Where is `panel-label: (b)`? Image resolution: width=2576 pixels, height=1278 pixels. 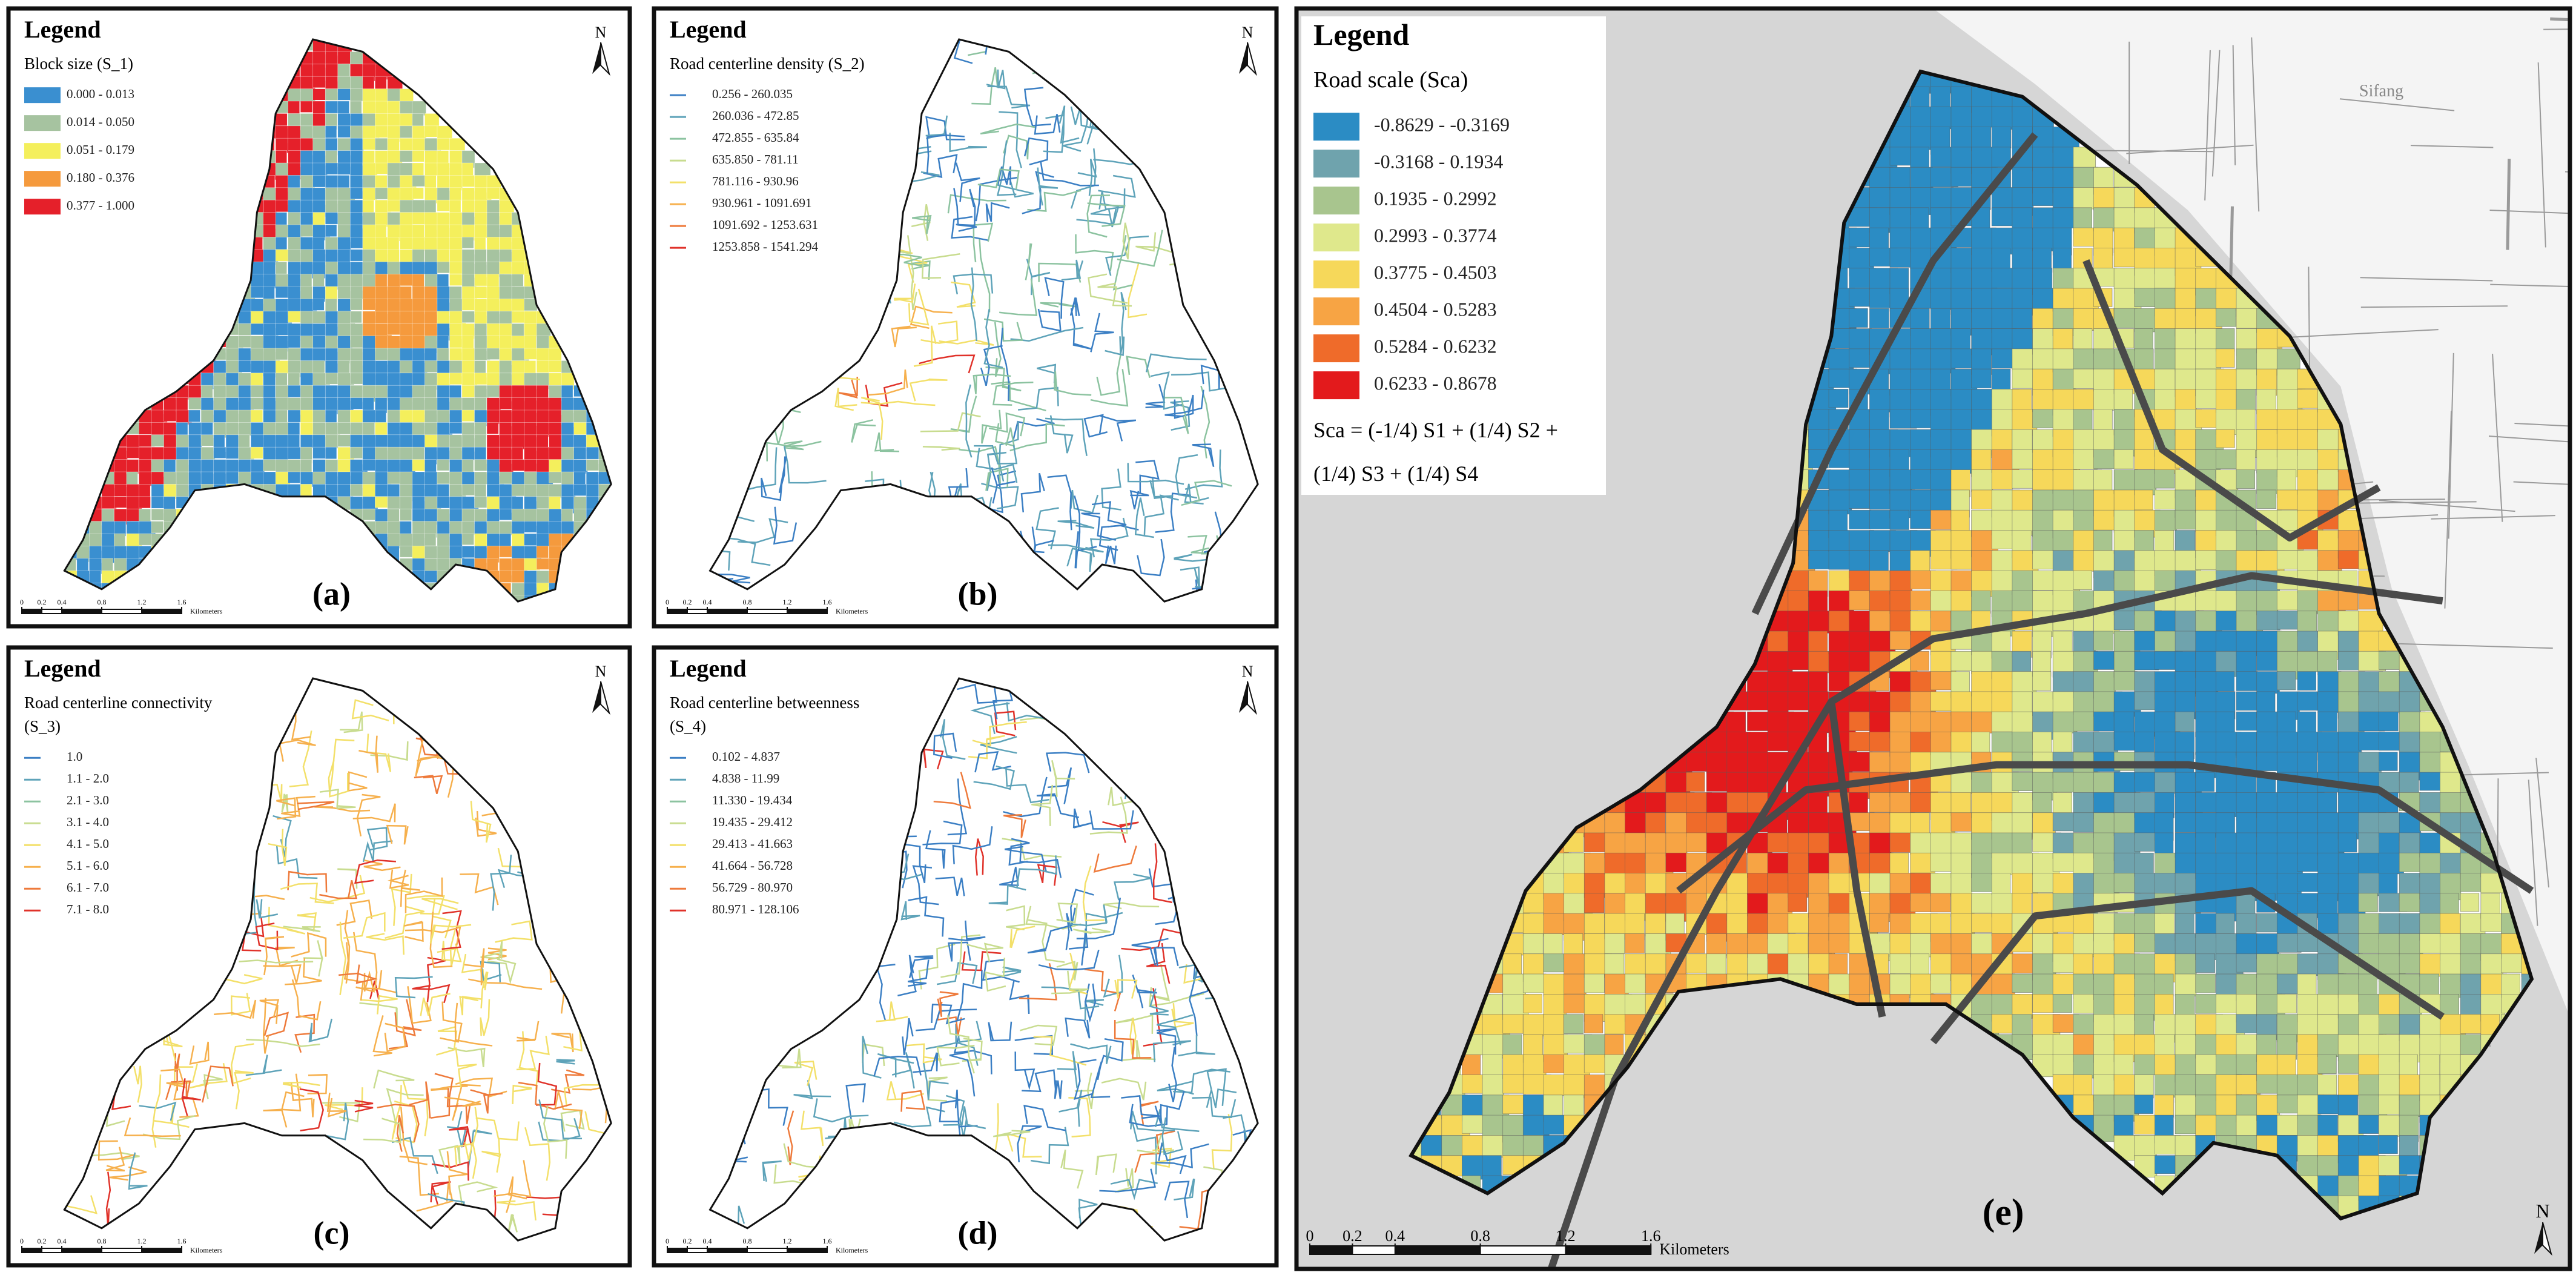 panel-label: (b) is located at coordinates (978, 593).